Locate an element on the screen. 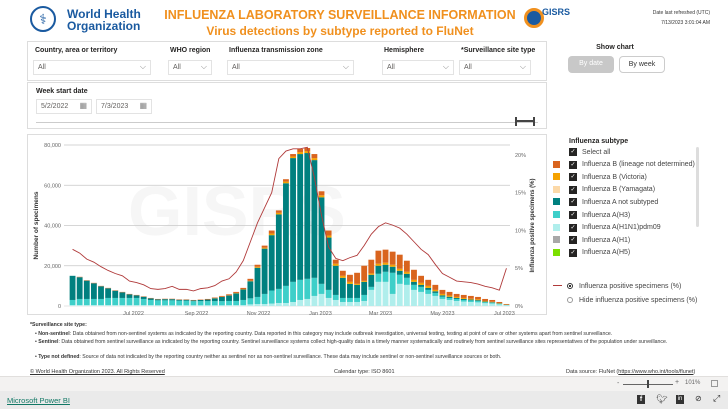 The height and width of the screenshot is (409, 728). by-date-button: By date is located at coordinates (591, 64).